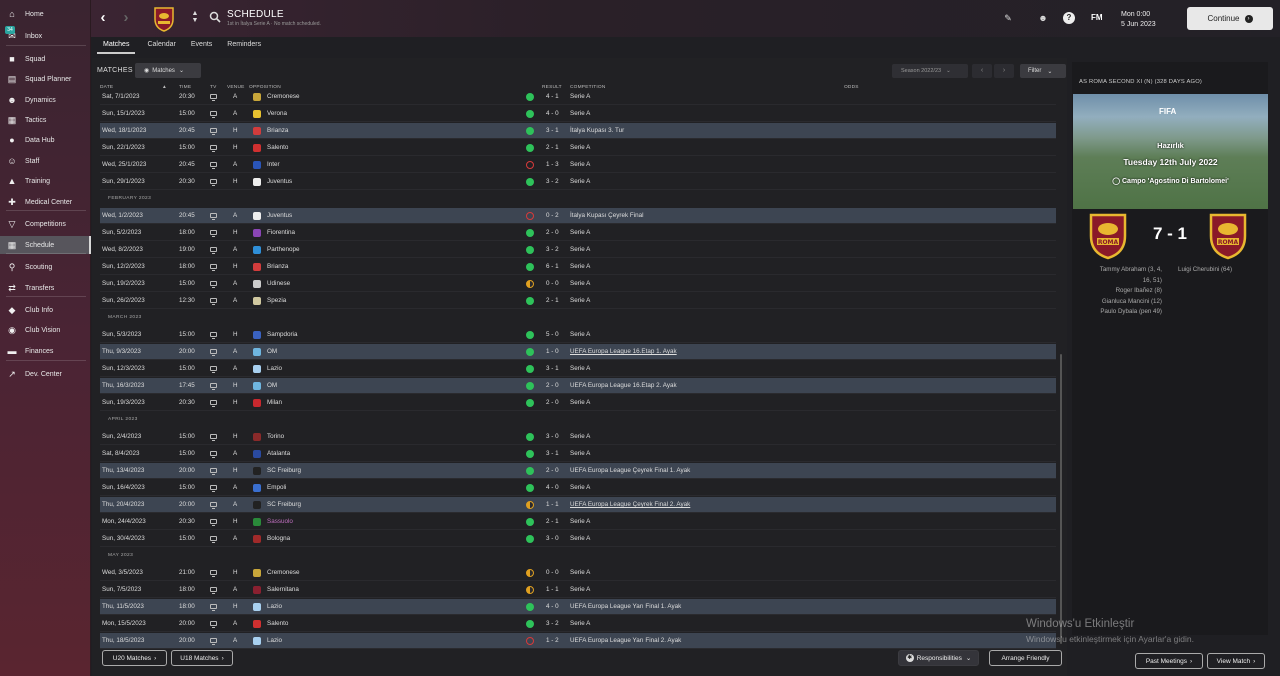  What do you see at coordinates (1230, 18) in the screenshot?
I see `continue-button: Continue ›` at bounding box center [1230, 18].